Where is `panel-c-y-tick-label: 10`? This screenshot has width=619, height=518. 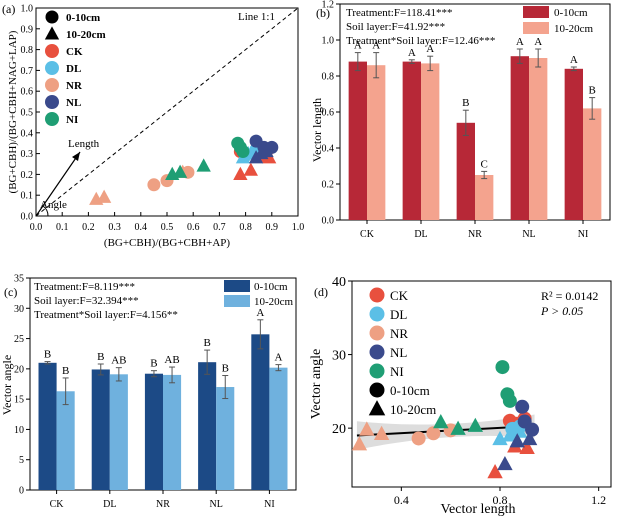
panel-c-y-tick-label: 10 is located at coordinates (19, 430).